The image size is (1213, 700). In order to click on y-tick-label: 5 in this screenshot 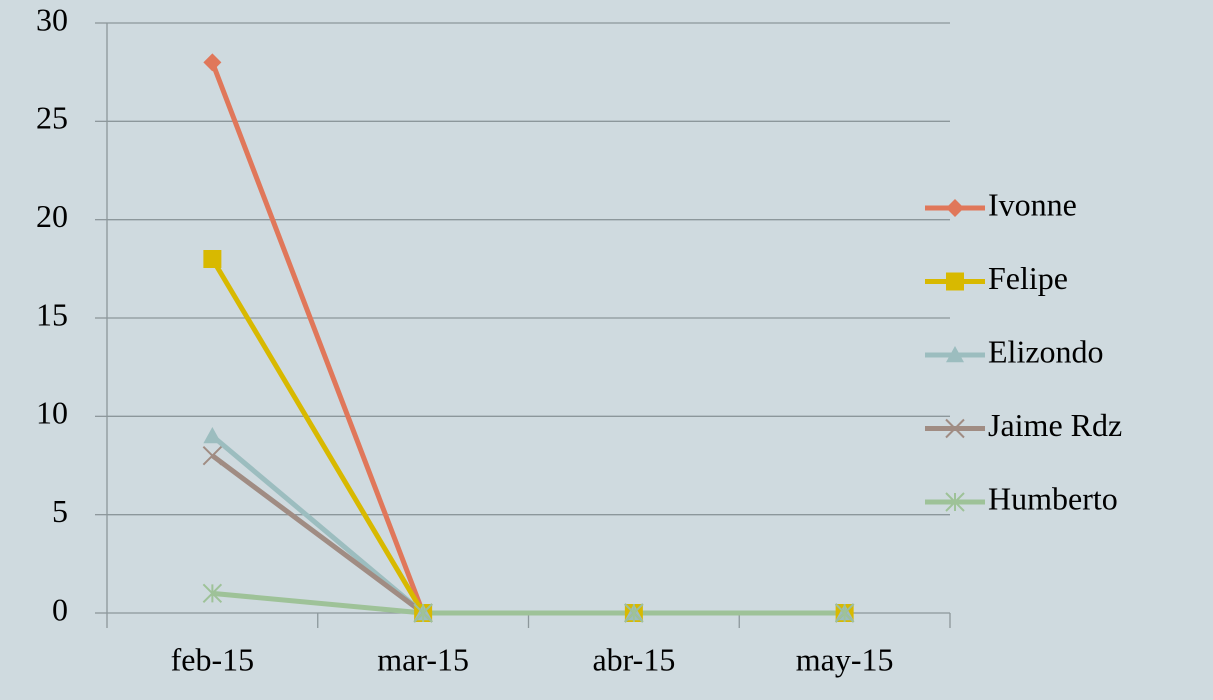, I will do `click(60, 511)`.